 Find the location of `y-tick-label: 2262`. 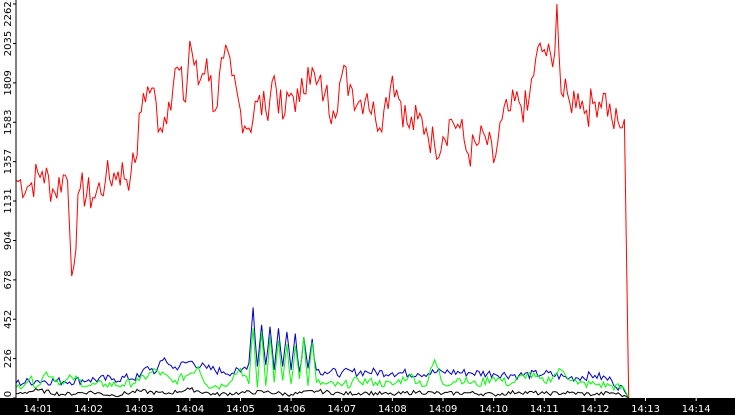

y-tick-label: 2262 is located at coordinates (8, 13).